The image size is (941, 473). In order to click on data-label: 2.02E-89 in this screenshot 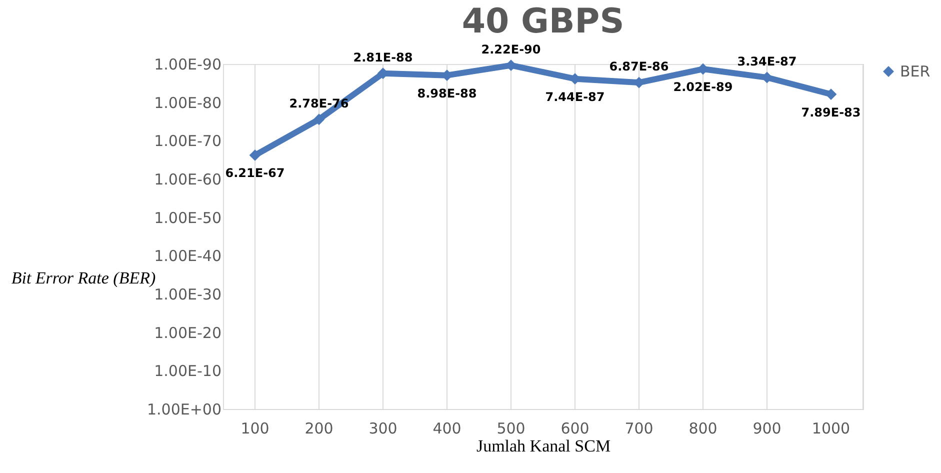, I will do `click(703, 87)`.